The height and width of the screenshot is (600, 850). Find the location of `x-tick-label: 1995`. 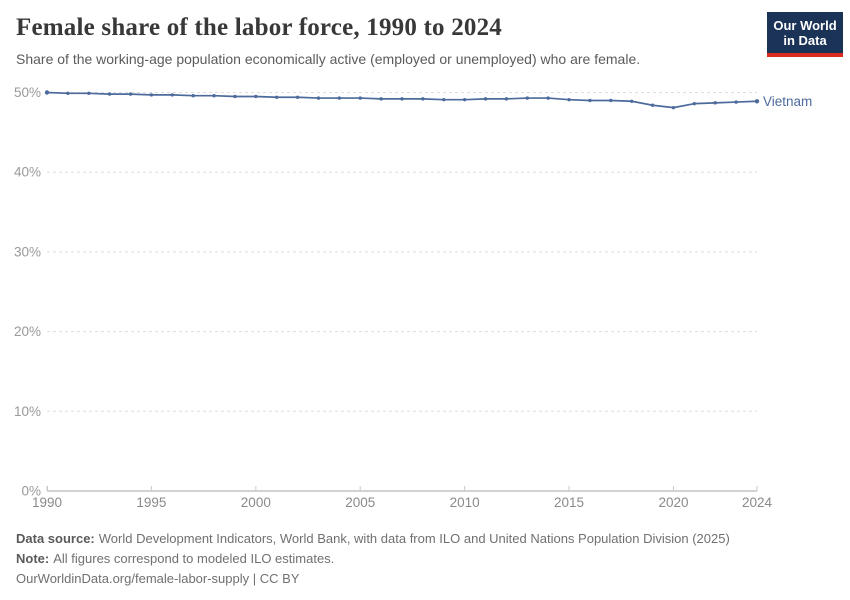

x-tick-label: 1995 is located at coordinates (151, 502).